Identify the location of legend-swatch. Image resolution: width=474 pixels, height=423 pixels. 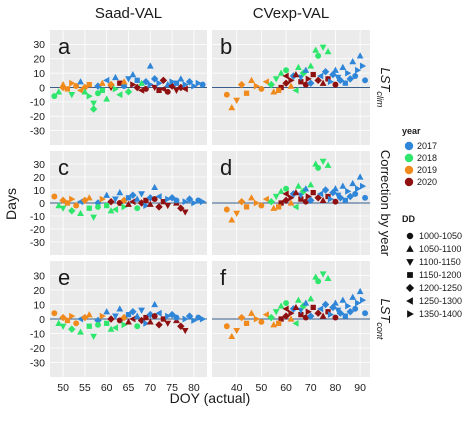
(409, 158).